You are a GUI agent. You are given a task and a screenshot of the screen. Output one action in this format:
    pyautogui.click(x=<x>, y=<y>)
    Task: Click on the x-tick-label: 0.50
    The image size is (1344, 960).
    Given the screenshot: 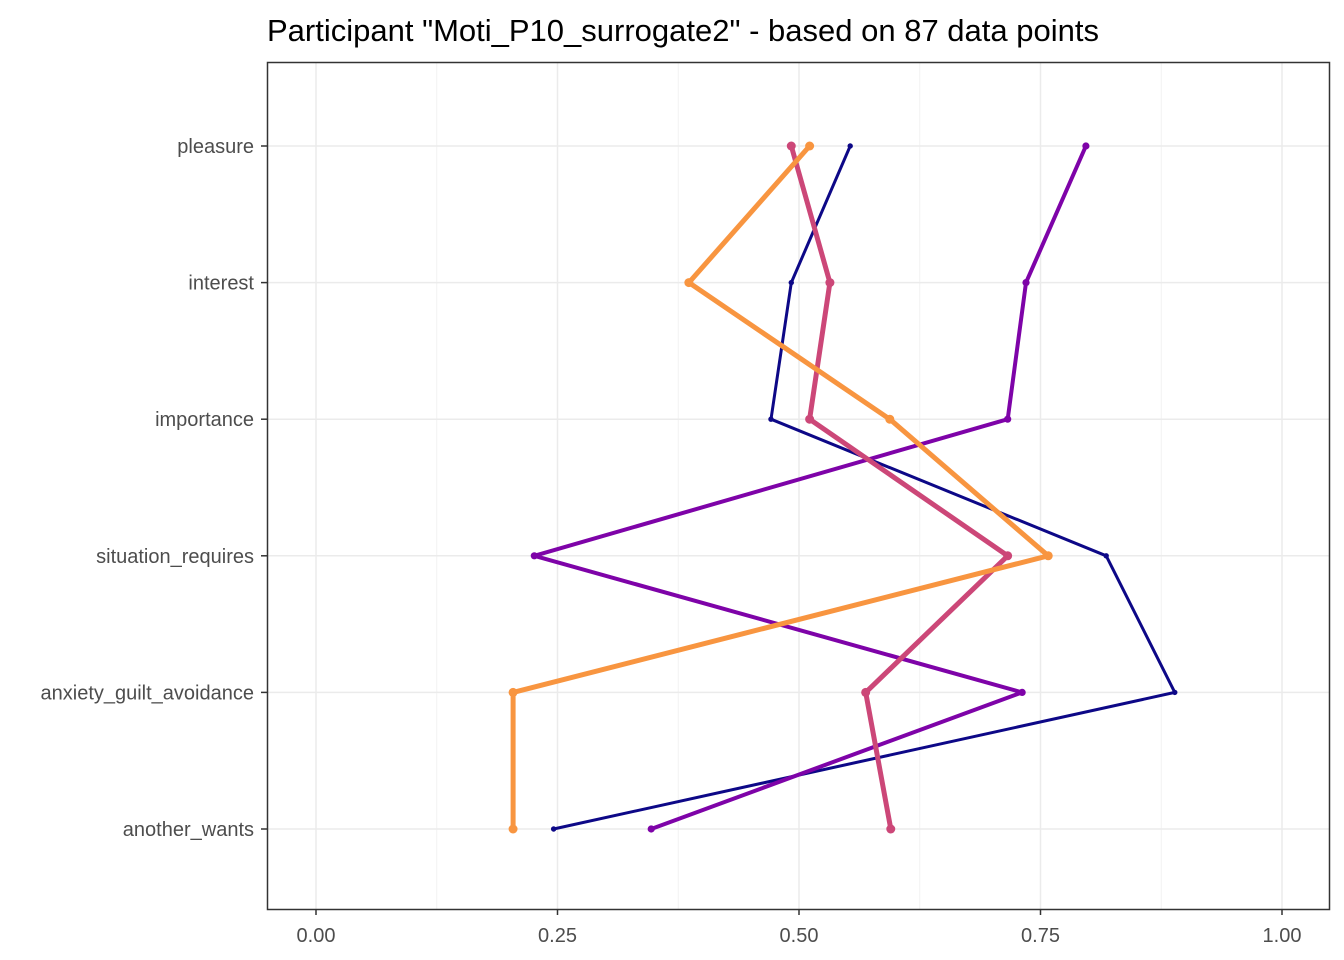 What is the action you would take?
    pyautogui.click(x=799, y=936)
    